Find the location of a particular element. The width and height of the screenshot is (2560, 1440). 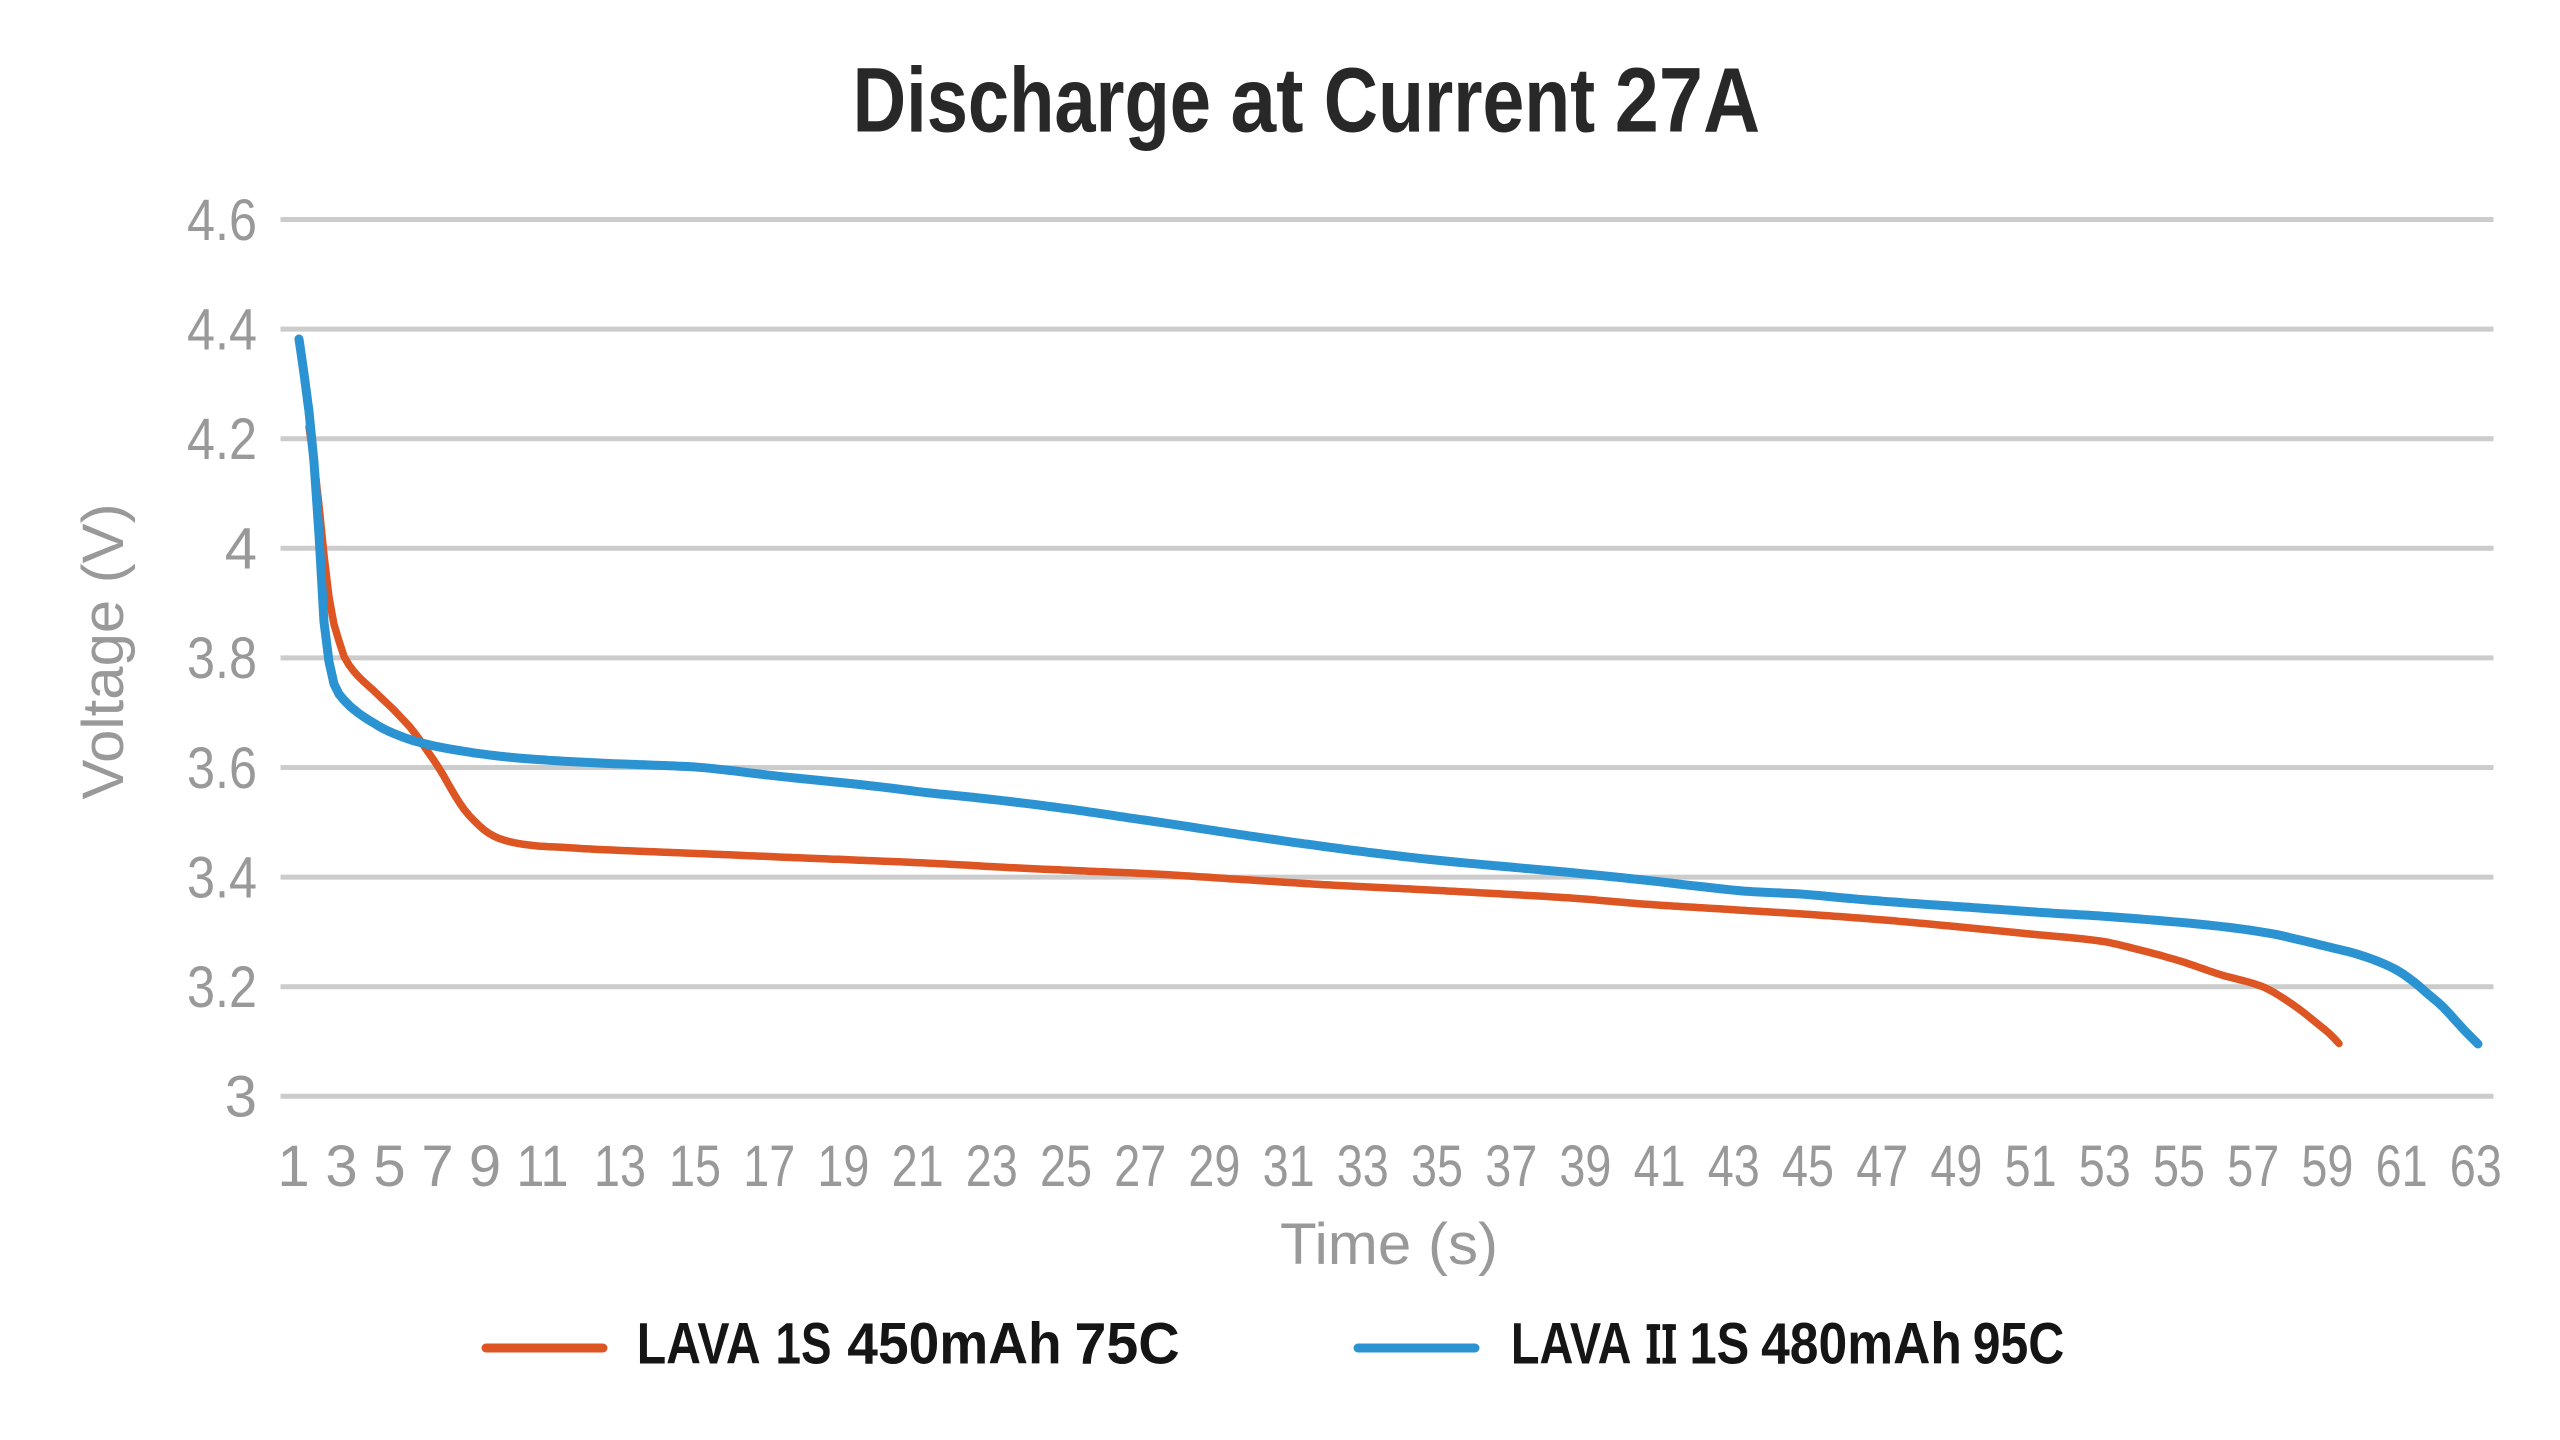

svg-text: 4.6 is located at coordinates (222, 220).